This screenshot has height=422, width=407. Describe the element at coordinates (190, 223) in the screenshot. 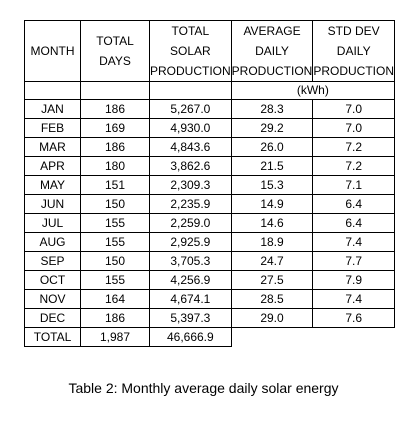

I see `cell-total: 2,259.0` at that location.